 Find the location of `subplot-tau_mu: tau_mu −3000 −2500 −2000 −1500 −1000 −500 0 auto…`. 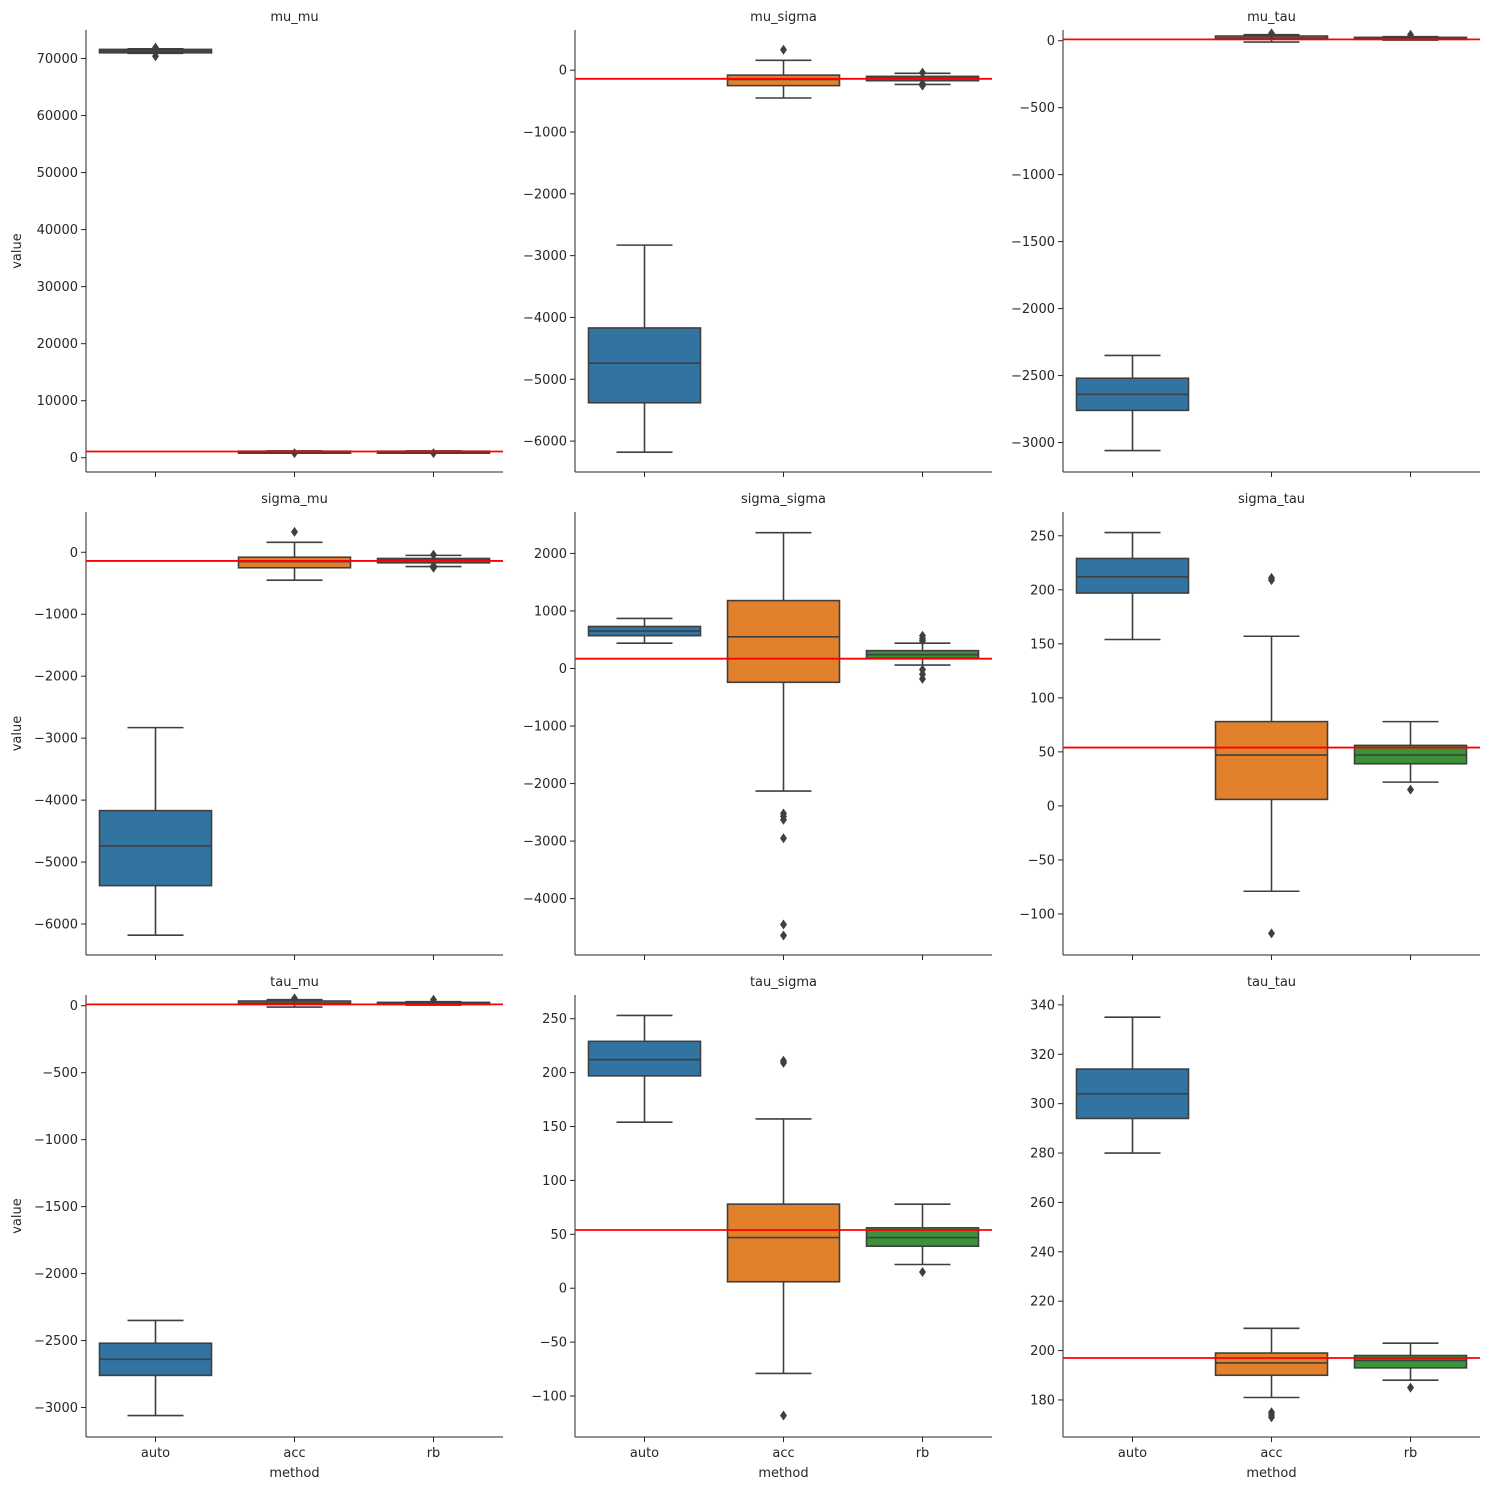

subplot-tau_mu: tau_mu −3000 −2500 −2000 −1500 −1000 −500 0 auto… is located at coordinates (256, 1228).